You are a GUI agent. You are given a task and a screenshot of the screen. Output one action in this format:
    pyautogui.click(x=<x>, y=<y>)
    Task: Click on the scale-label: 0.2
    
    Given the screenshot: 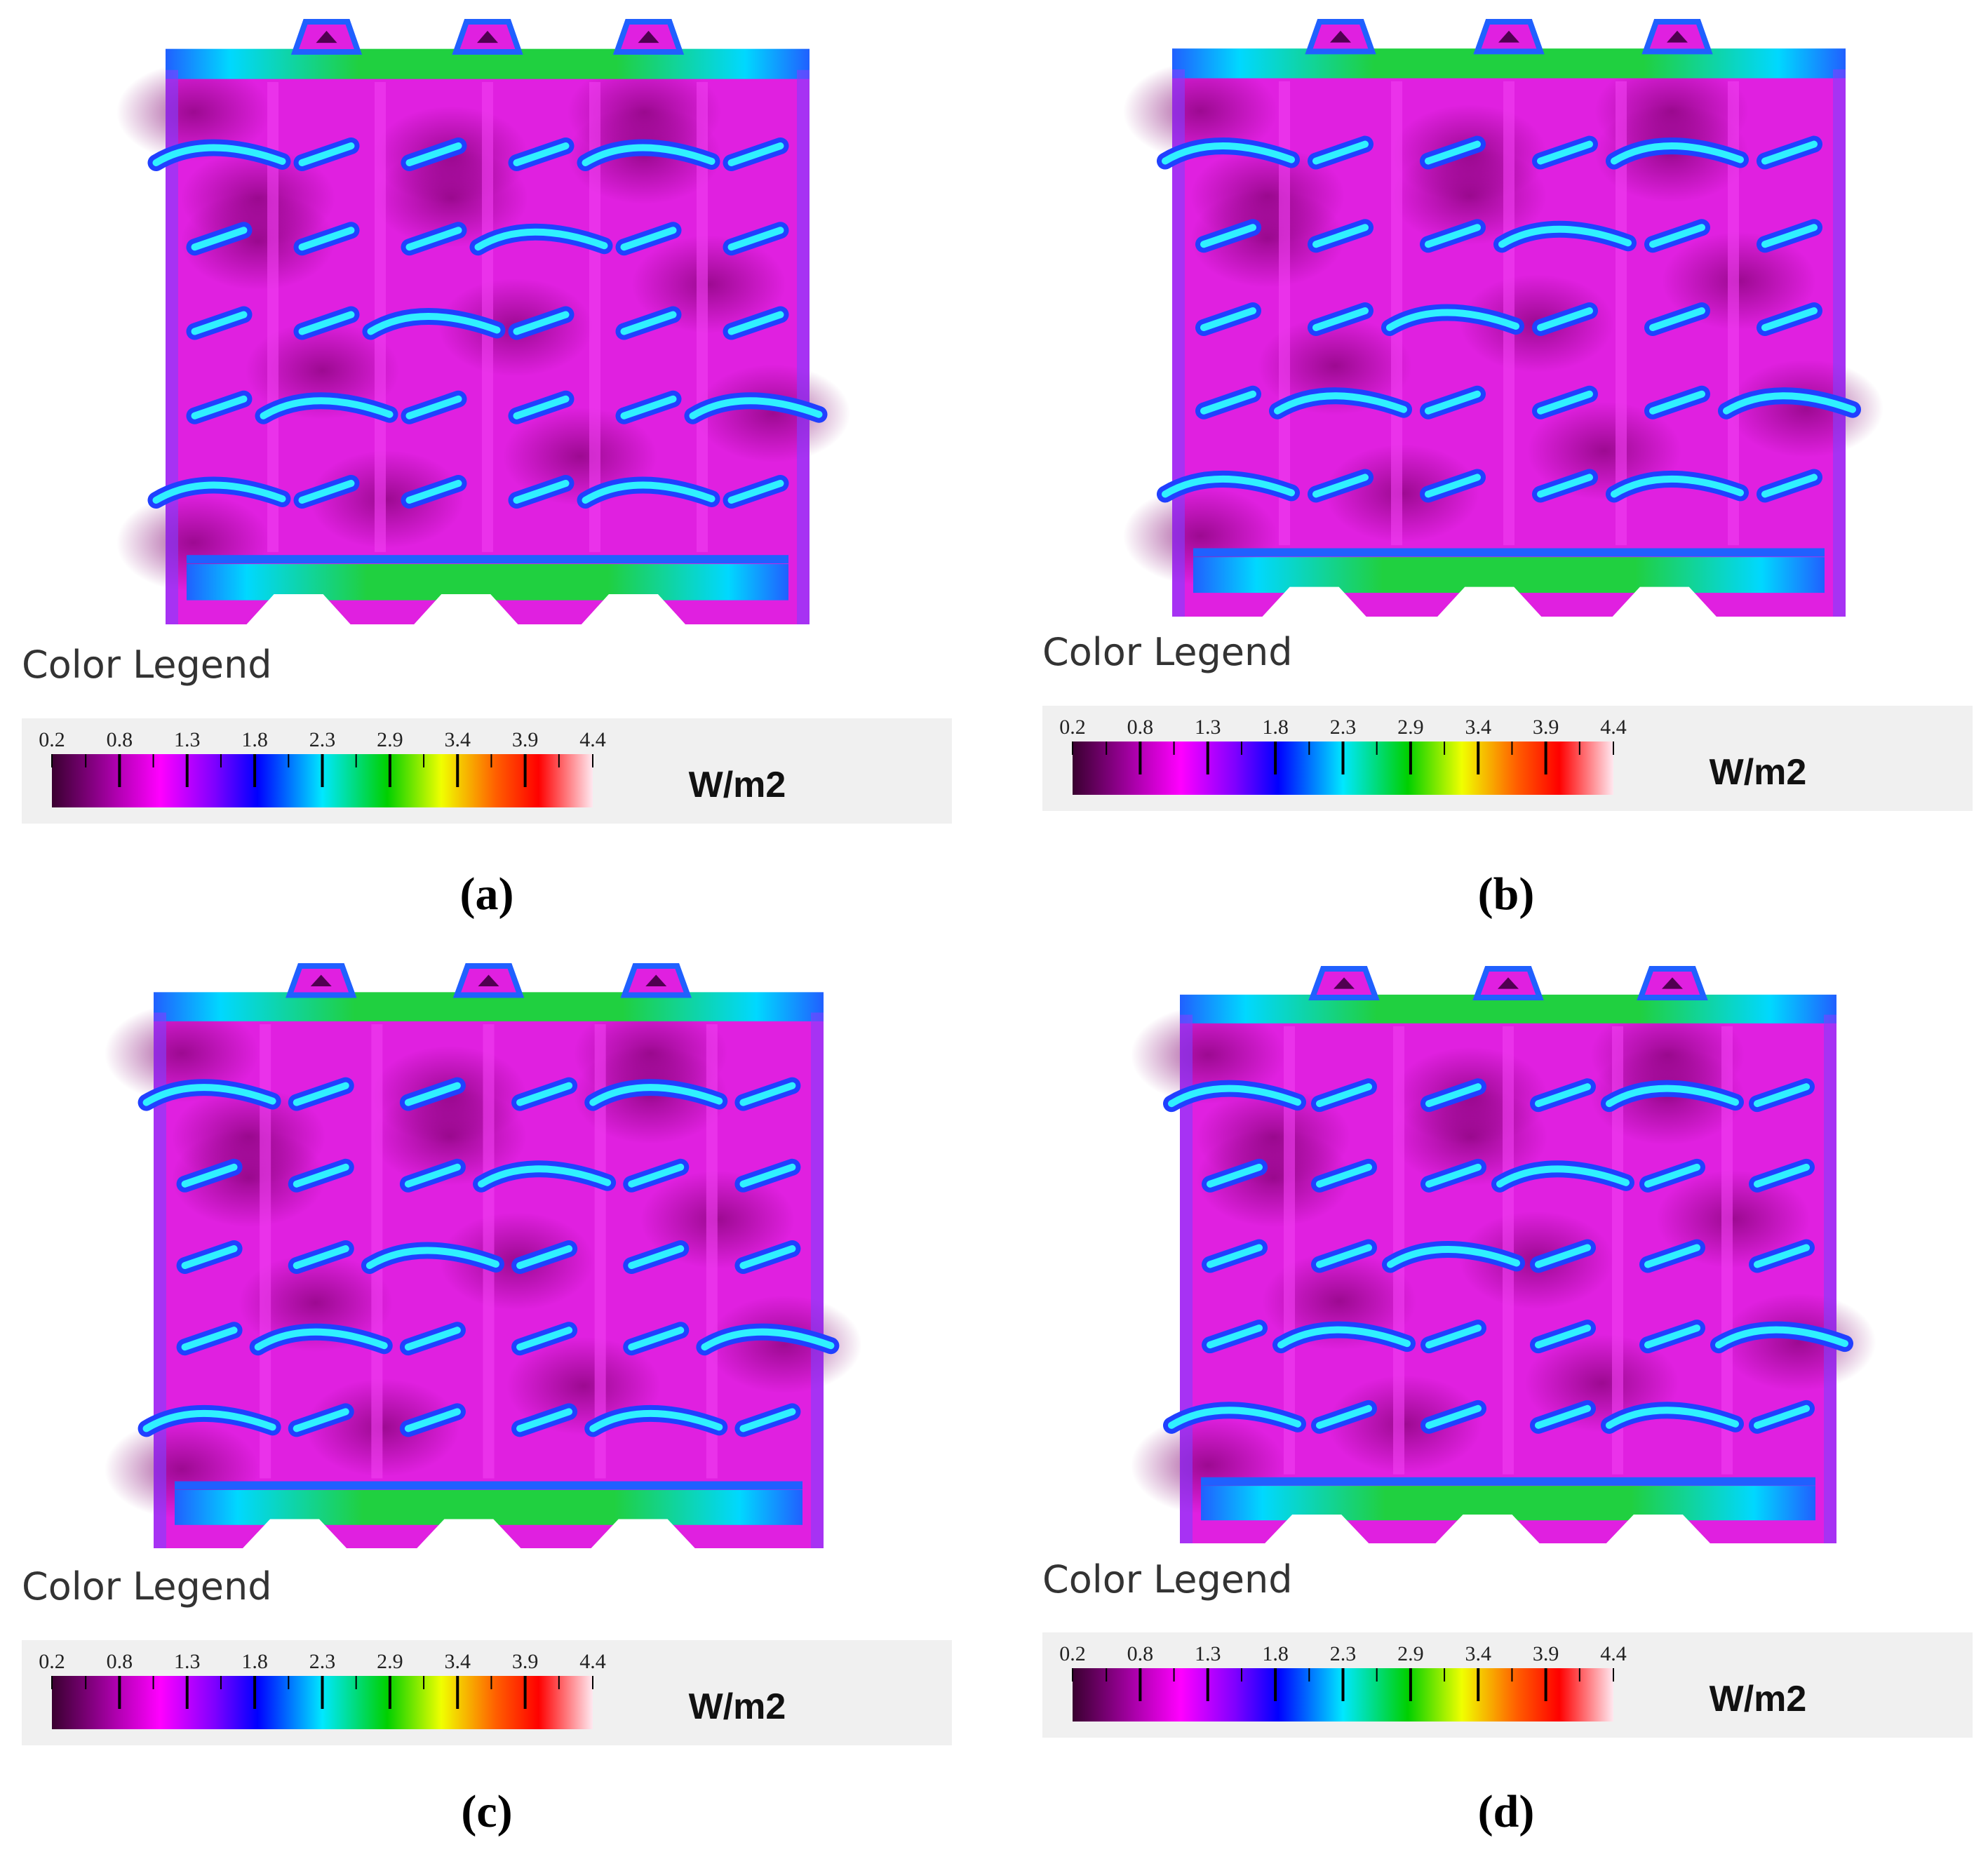 What is the action you would take?
    pyautogui.click(x=1073, y=1653)
    